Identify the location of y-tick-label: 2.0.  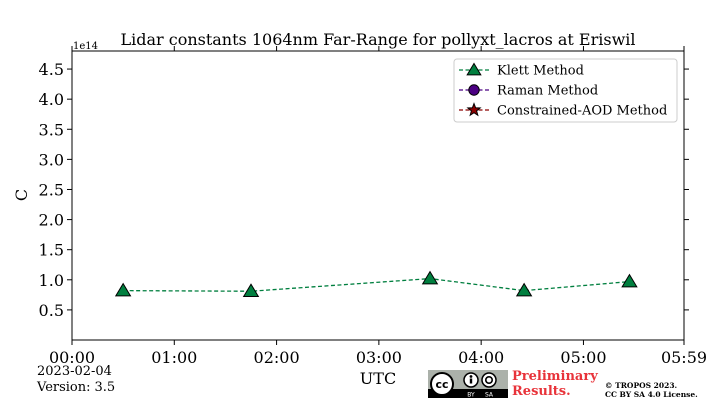
(51, 220).